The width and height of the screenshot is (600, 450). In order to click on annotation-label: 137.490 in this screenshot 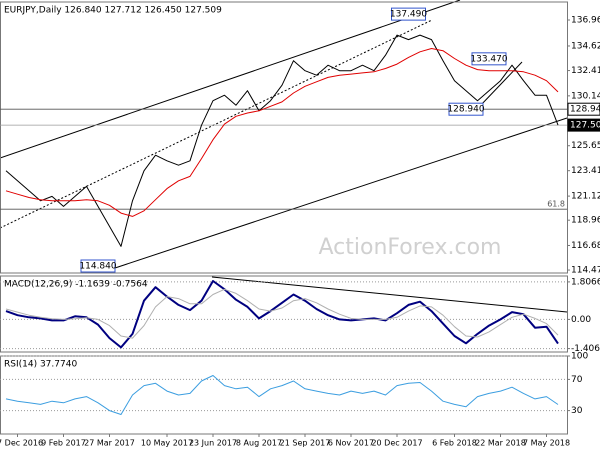, I will do `click(408, 15)`.